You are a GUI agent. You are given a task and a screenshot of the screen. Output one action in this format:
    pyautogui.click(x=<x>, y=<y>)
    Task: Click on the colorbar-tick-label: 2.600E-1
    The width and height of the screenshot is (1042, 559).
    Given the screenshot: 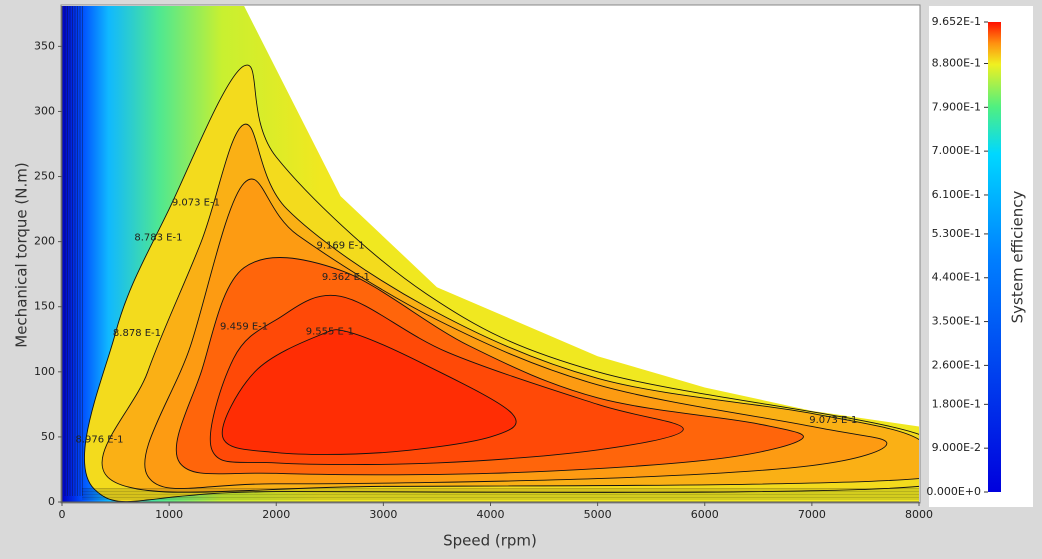 What is the action you would take?
    pyautogui.click(x=956, y=364)
    